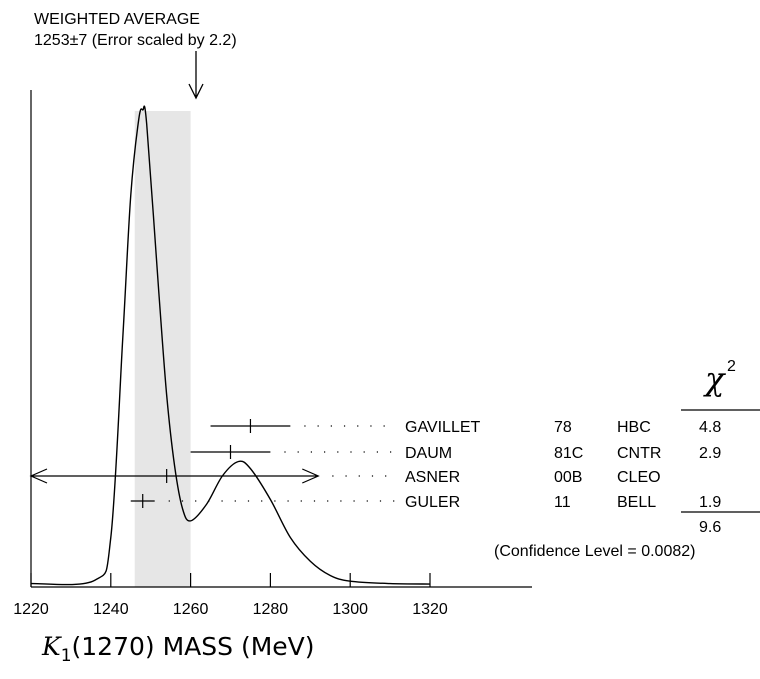 Image resolution: width=760 pixels, height=679 pixels. I want to click on x-tick-label: 1220, so click(31, 609).